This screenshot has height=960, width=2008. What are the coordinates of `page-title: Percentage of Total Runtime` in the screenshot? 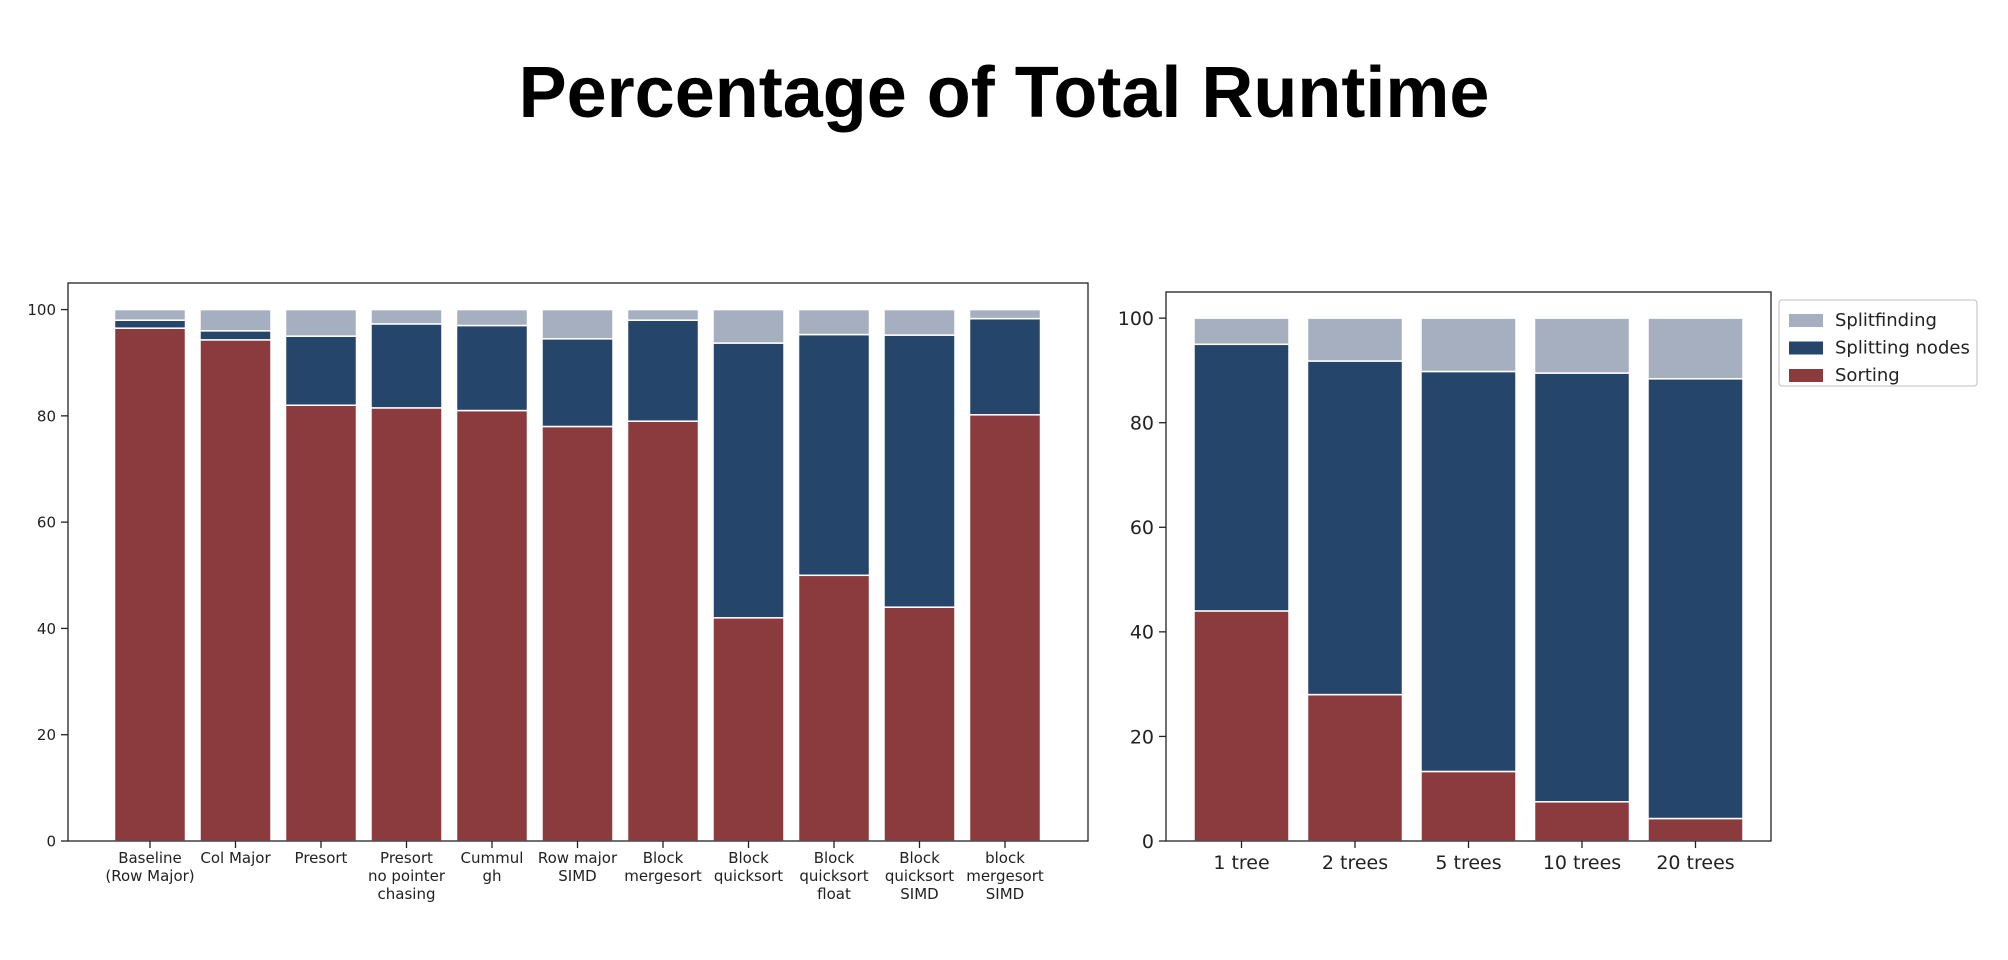 It's located at (1004, 93).